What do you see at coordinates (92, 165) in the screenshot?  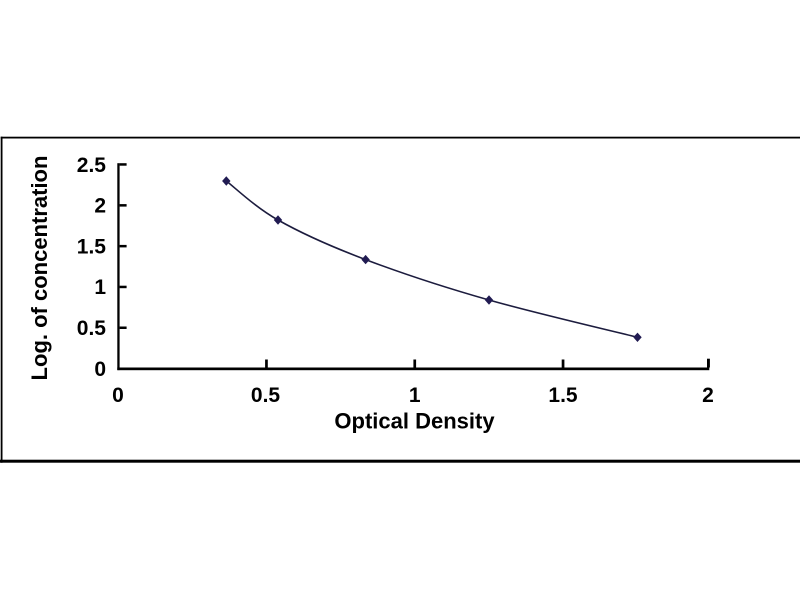 I see `svg-text: 2.5` at bounding box center [92, 165].